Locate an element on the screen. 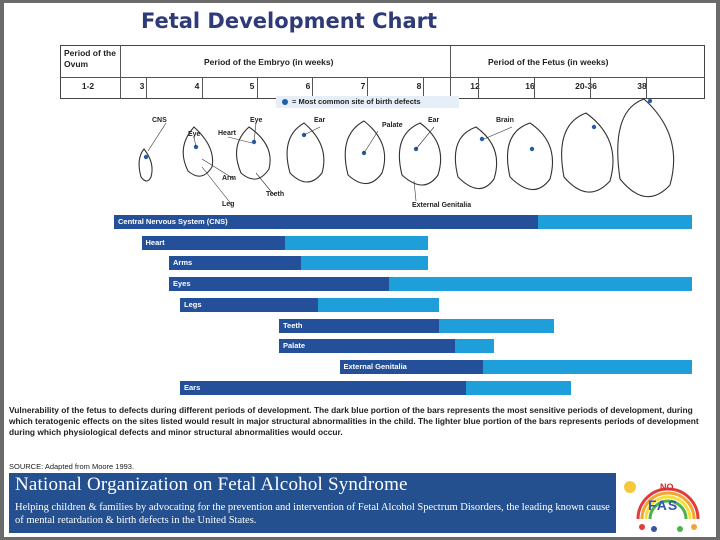 The image size is (720, 540). fetus-week38-icon is located at coordinates (646, 148).